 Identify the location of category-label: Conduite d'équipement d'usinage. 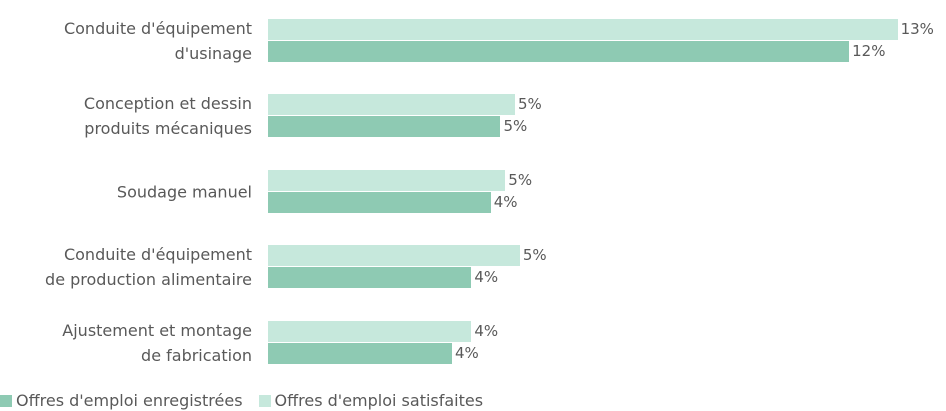
(157, 41).